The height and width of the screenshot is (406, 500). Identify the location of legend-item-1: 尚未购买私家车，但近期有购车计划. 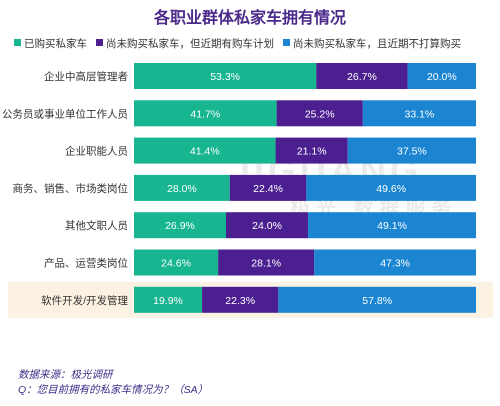
(185, 43).